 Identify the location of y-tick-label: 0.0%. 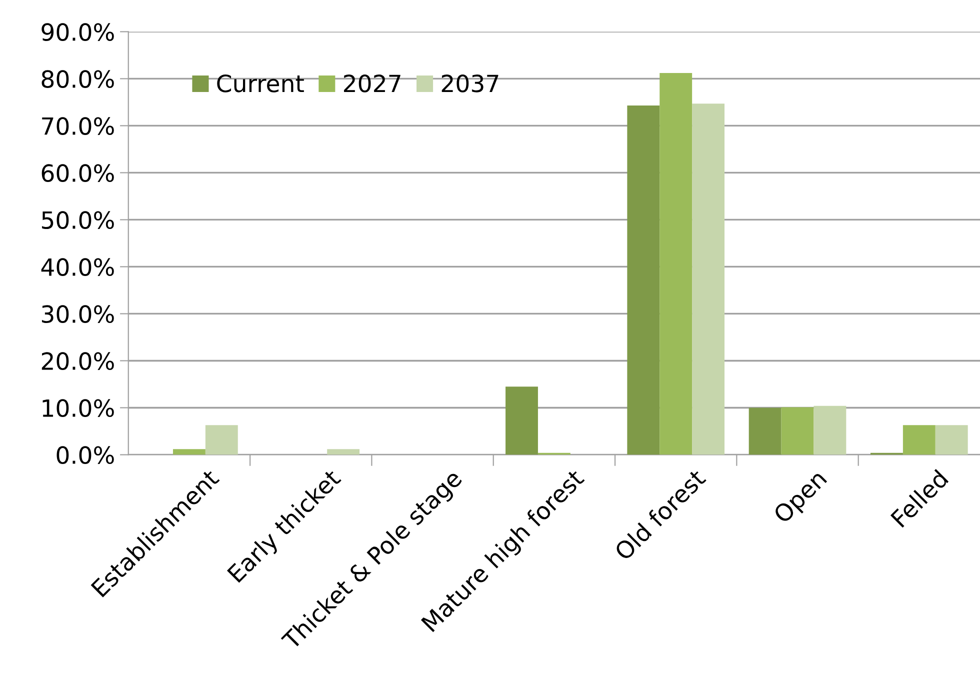
(85, 455).